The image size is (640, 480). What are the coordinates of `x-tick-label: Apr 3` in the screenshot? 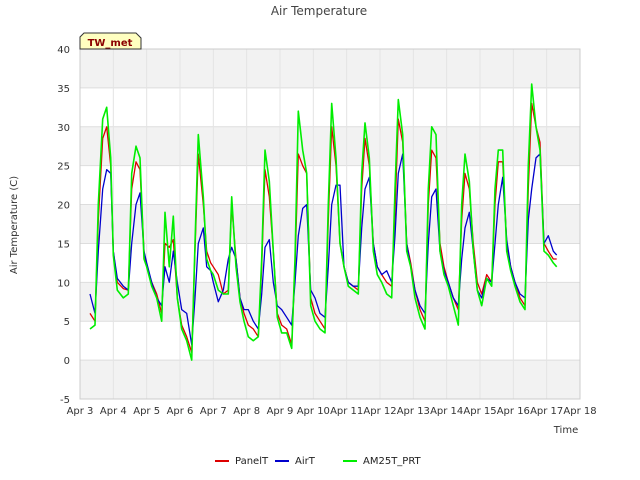 It's located at (80, 411).